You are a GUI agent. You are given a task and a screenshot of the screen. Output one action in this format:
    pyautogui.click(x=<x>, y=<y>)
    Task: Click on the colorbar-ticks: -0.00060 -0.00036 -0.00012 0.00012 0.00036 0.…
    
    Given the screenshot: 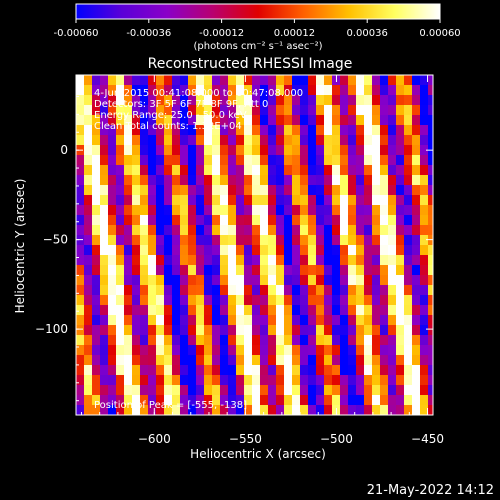 What is the action you would take?
    pyautogui.click(x=257, y=29)
    